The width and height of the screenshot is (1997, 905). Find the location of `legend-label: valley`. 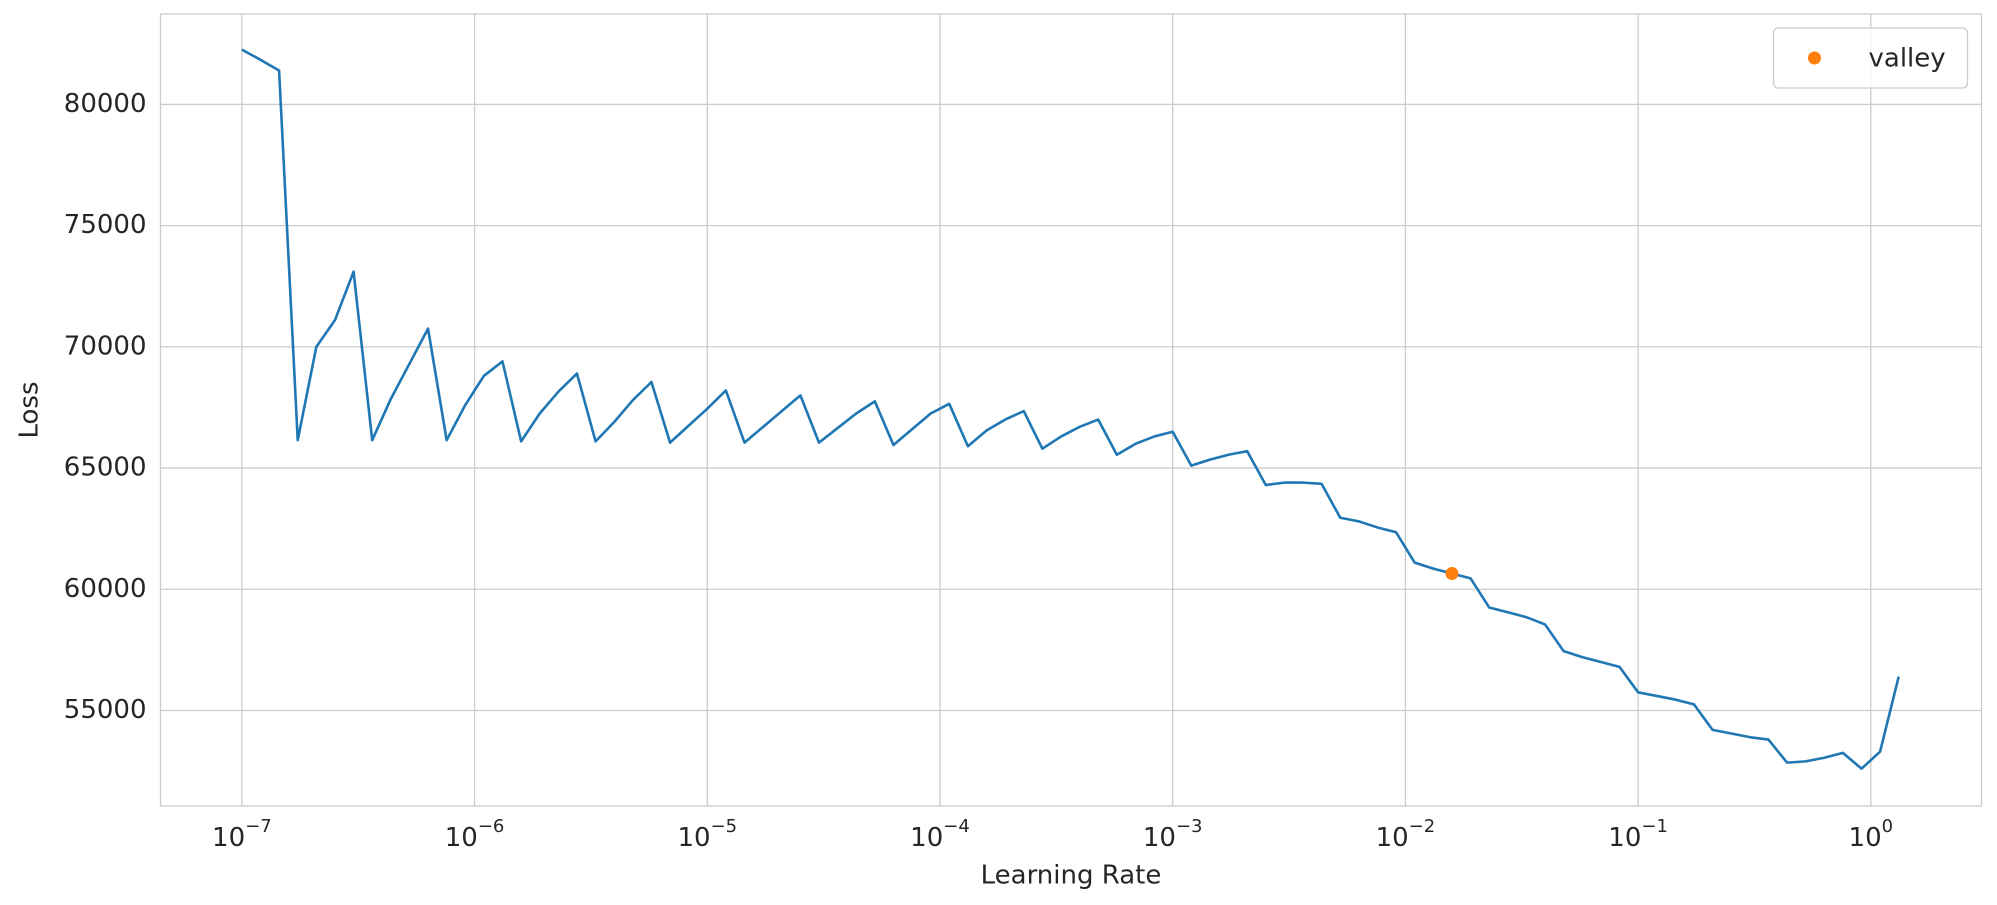

legend-label: valley is located at coordinates (1907, 59).